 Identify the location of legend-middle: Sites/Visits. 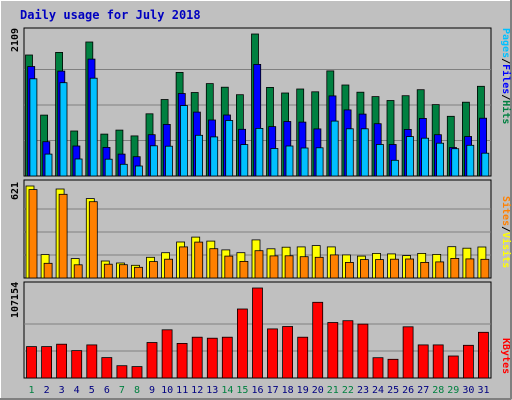
(506, 232).